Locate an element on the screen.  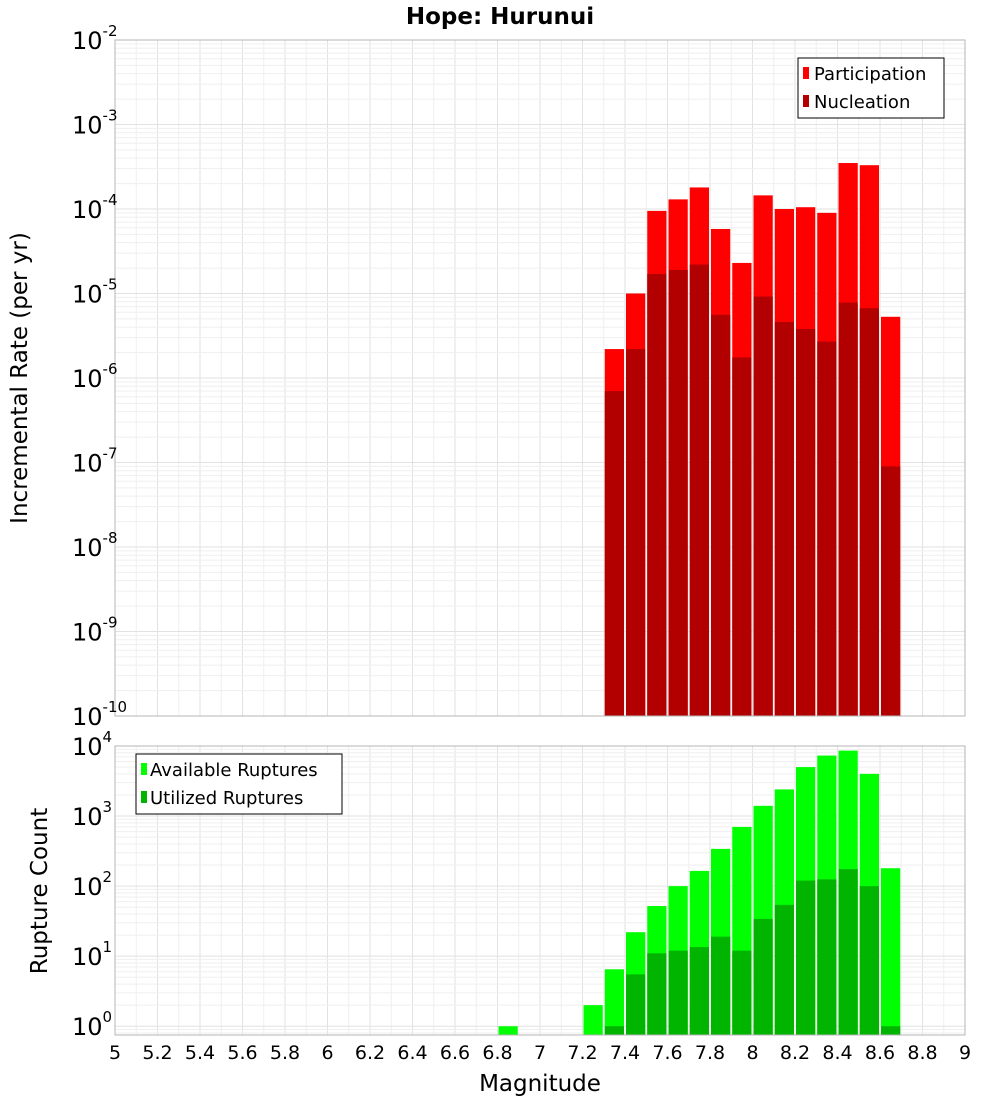
rate-legend: Participation Nucleation is located at coordinates (871, 88).